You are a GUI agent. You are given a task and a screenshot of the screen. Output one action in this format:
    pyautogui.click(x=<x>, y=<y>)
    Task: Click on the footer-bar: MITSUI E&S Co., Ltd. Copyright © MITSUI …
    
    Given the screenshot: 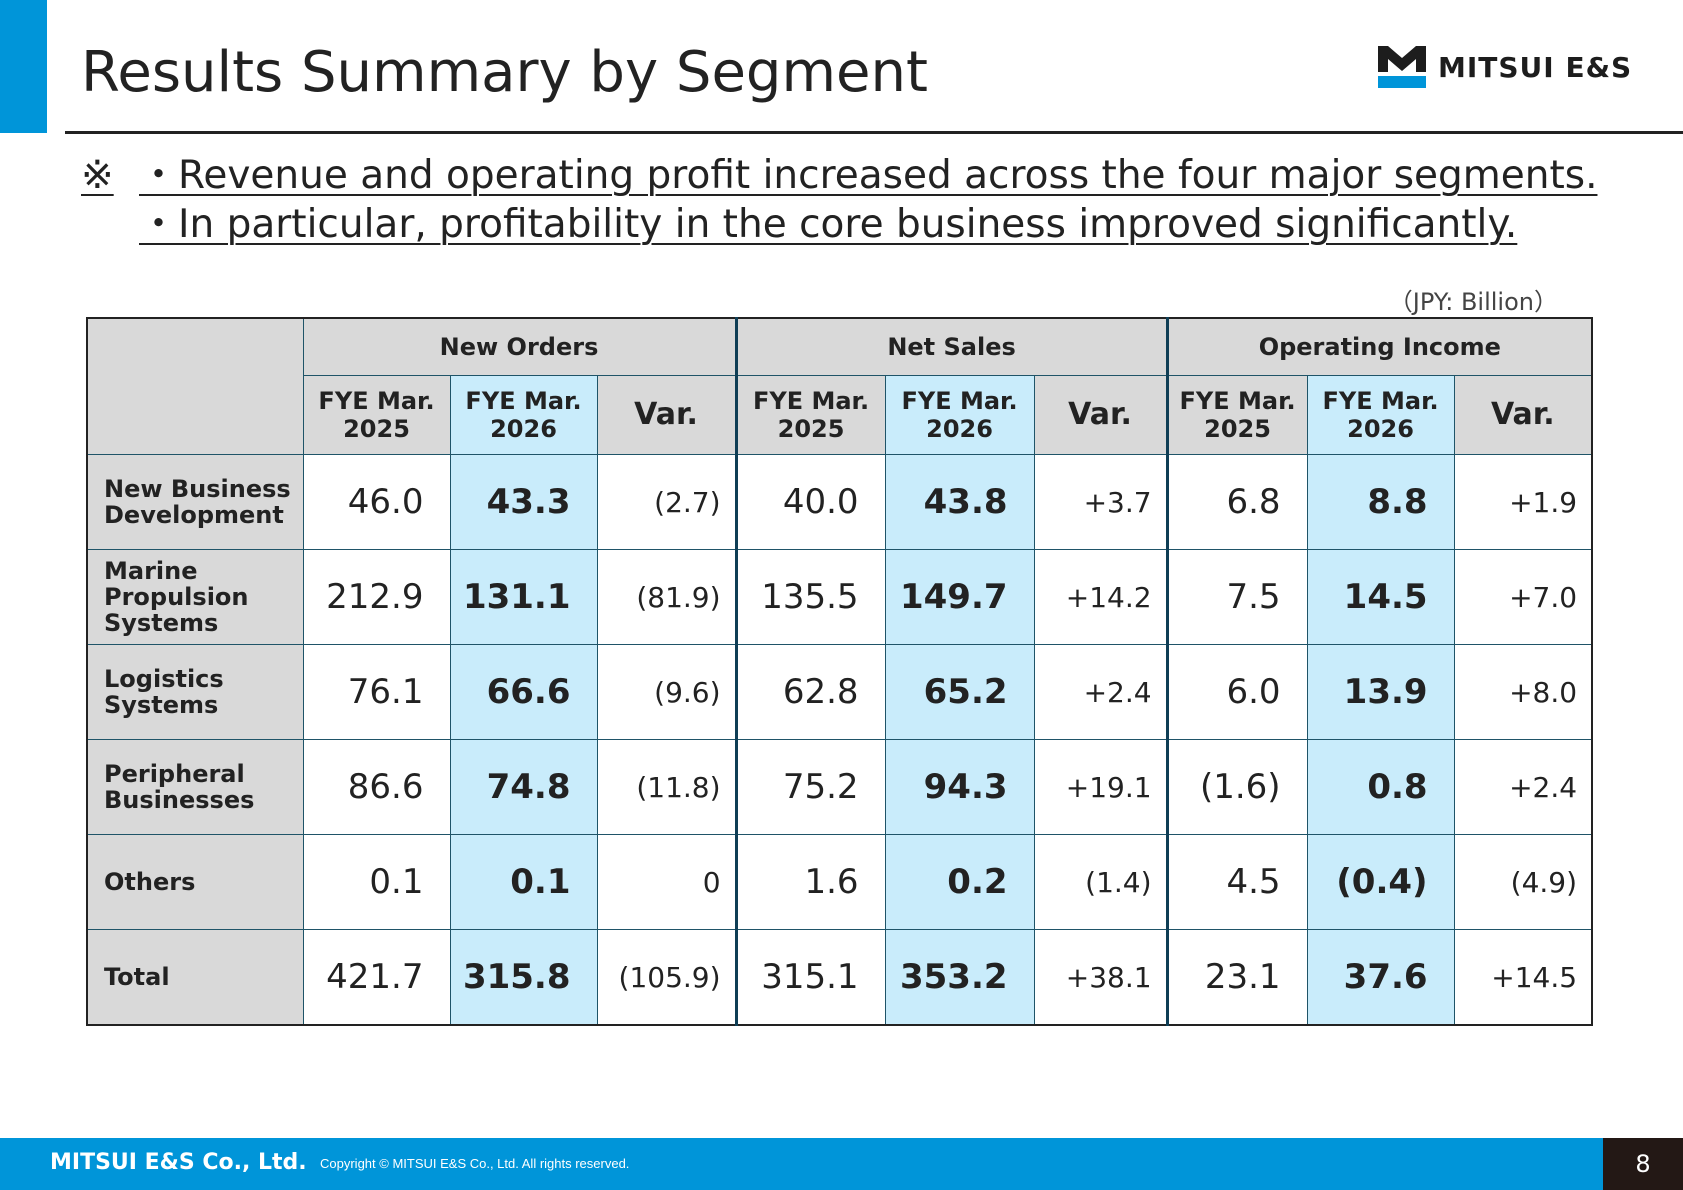 What is the action you would take?
    pyautogui.click(x=841, y=1164)
    